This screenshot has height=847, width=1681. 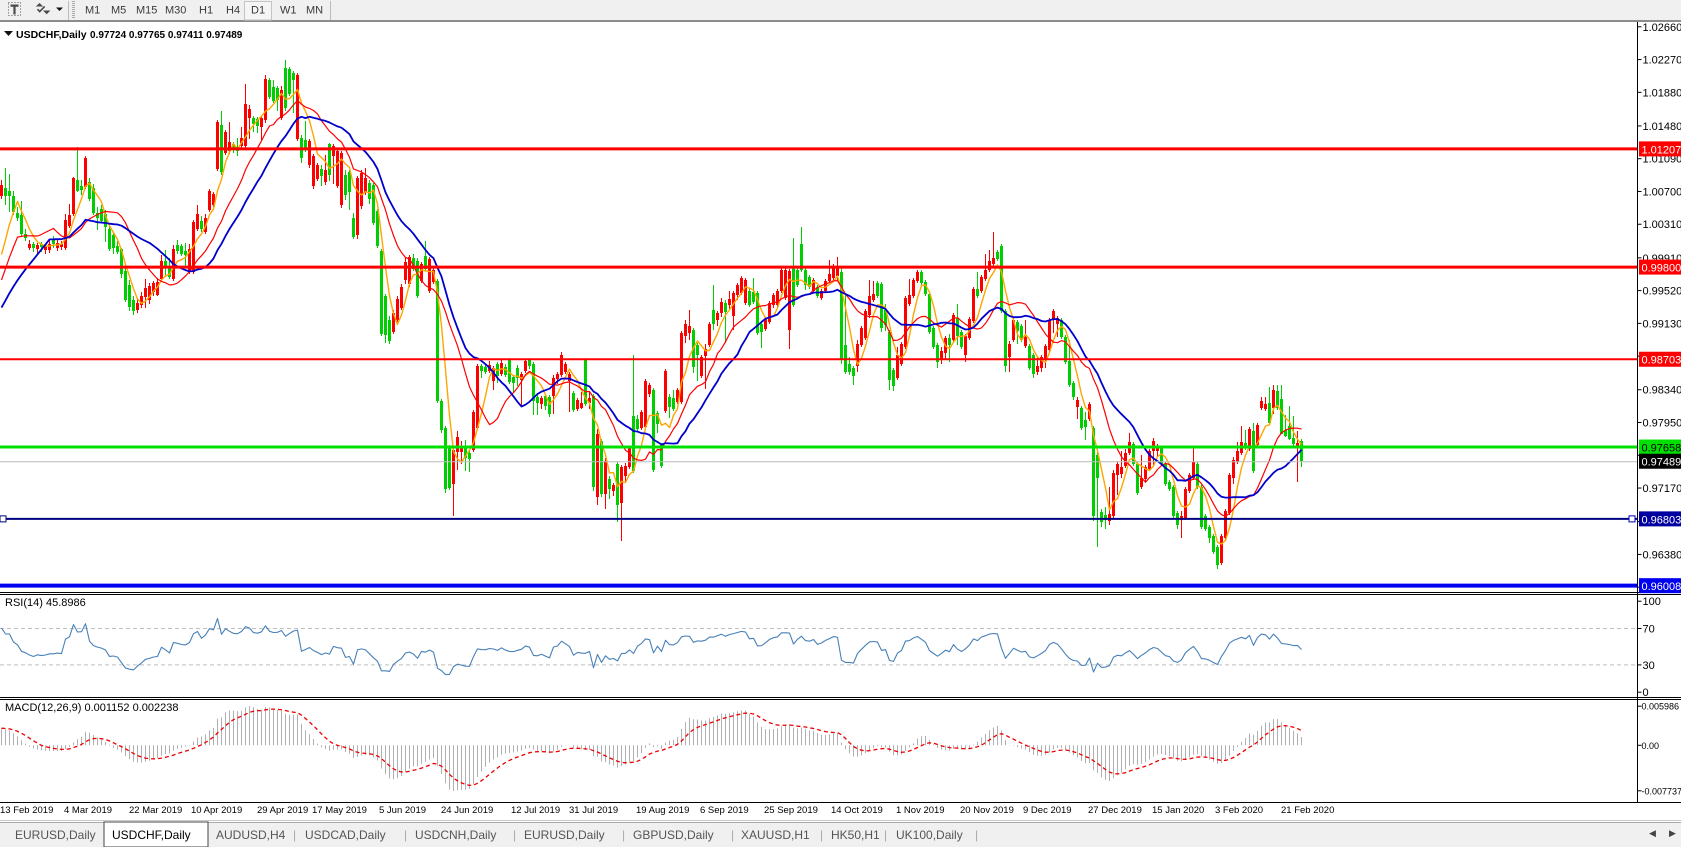 I want to click on svg-text: 0.00, so click(x=1651, y=746).